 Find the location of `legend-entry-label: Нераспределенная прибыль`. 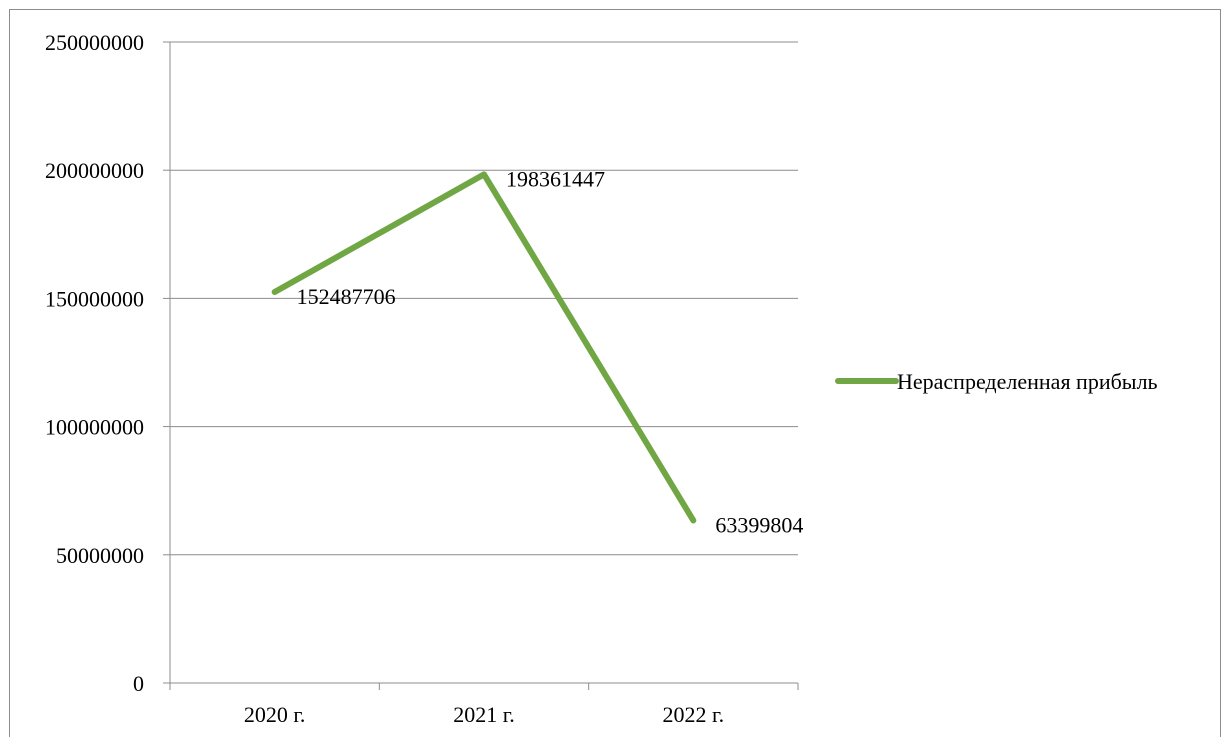

legend-entry-label: Нераспределенная прибыль is located at coordinates (1027, 381).